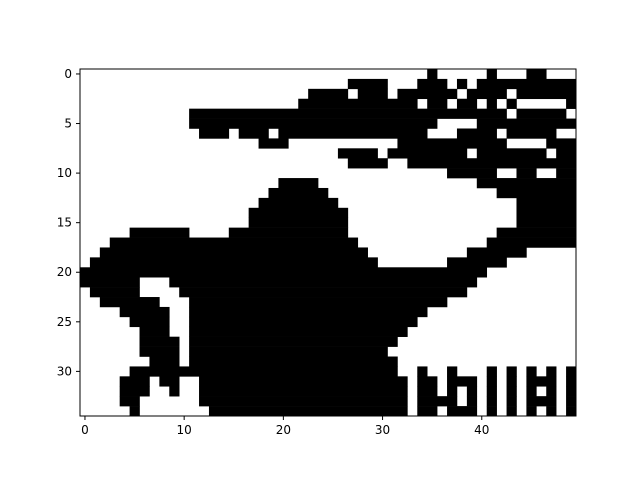 This screenshot has height=480, width=640. I want to click on y-tick-label: 10, so click(64, 173).